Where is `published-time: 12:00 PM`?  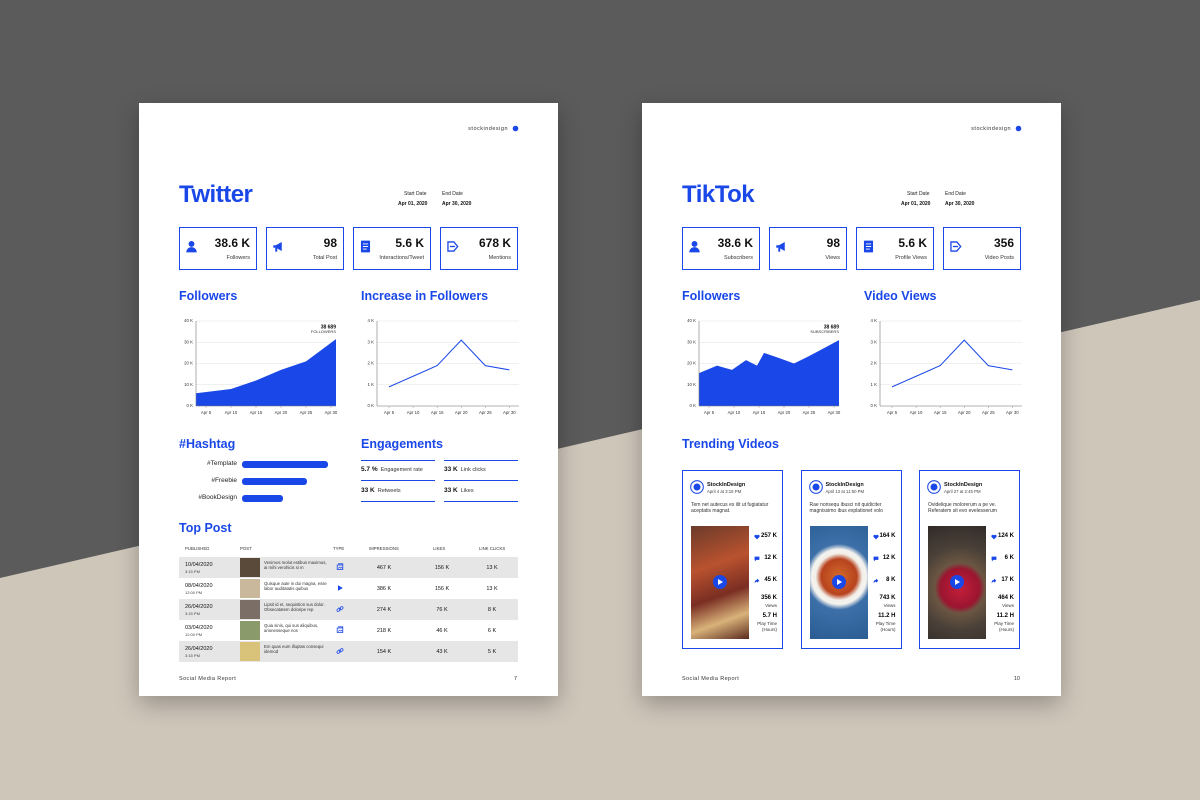 published-time: 12:00 PM is located at coordinates (194, 592).